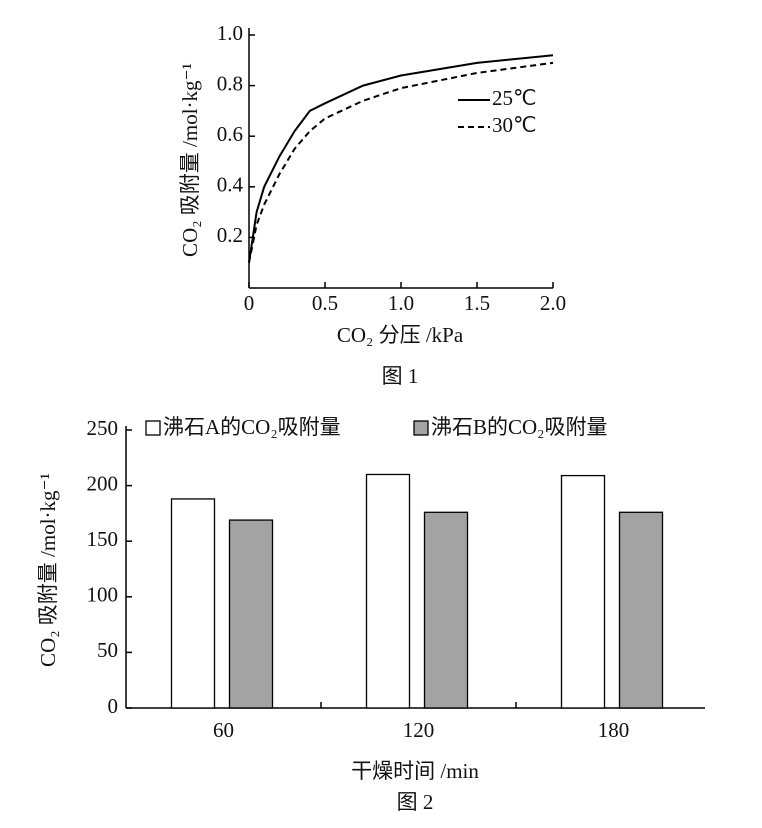 The height and width of the screenshot is (828, 762). Describe the element at coordinates (103, 539) in the screenshot. I see `y-tick-label: 150` at that location.